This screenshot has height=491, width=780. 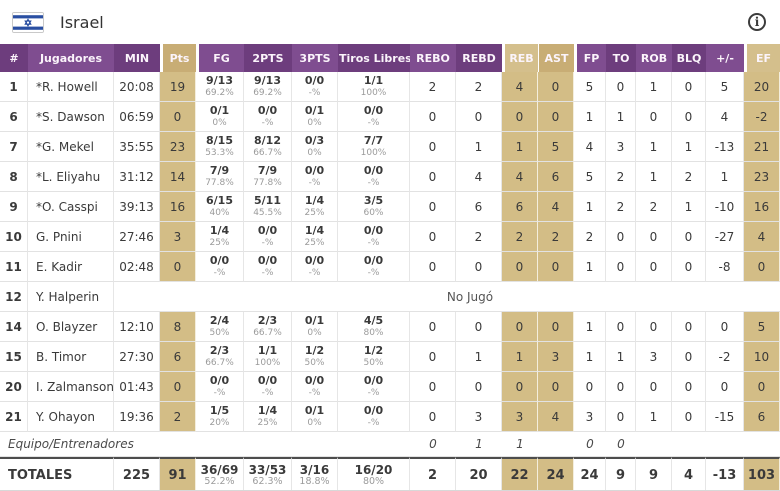 What do you see at coordinates (14, 297) in the screenshot?
I see `player-number: 12` at bounding box center [14, 297].